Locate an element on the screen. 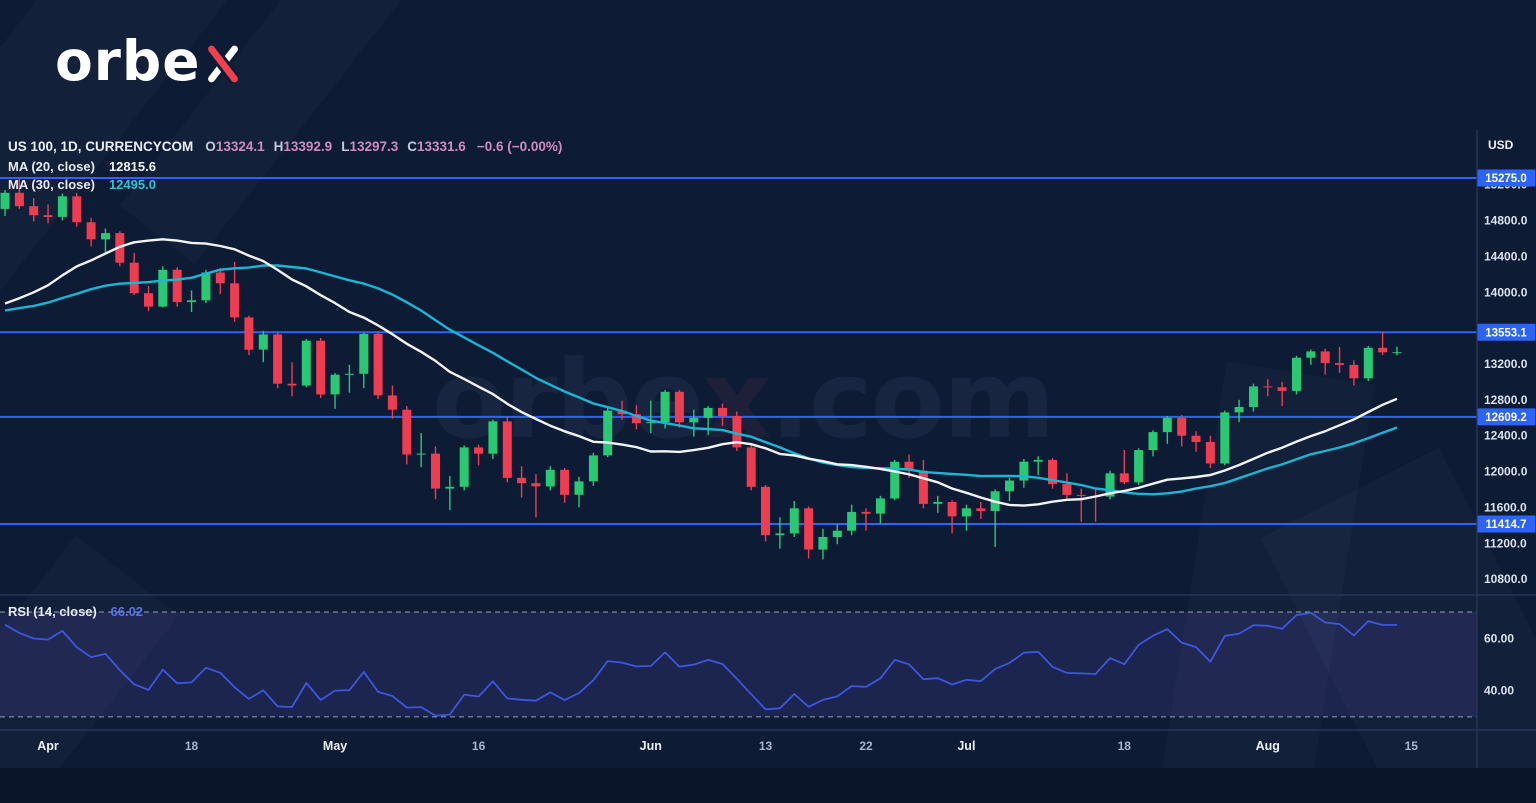 The width and height of the screenshot is (1536, 803). price-level-badge-value: 15275.0 is located at coordinates (1506, 179).